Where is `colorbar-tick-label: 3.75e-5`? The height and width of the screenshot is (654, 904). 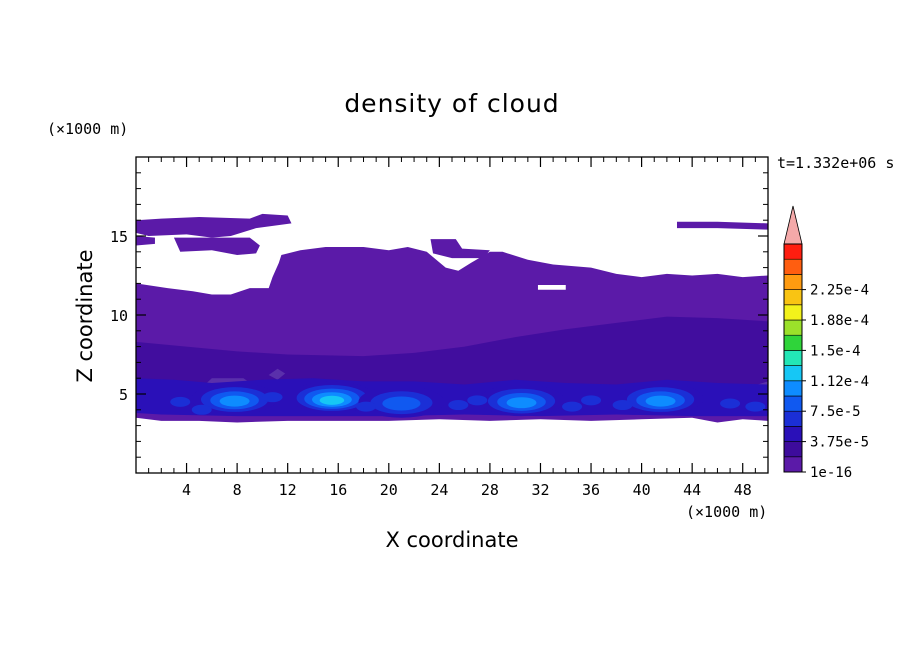
colorbar-tick-label: 3.75e-5 is located at coordinates (839, 443).